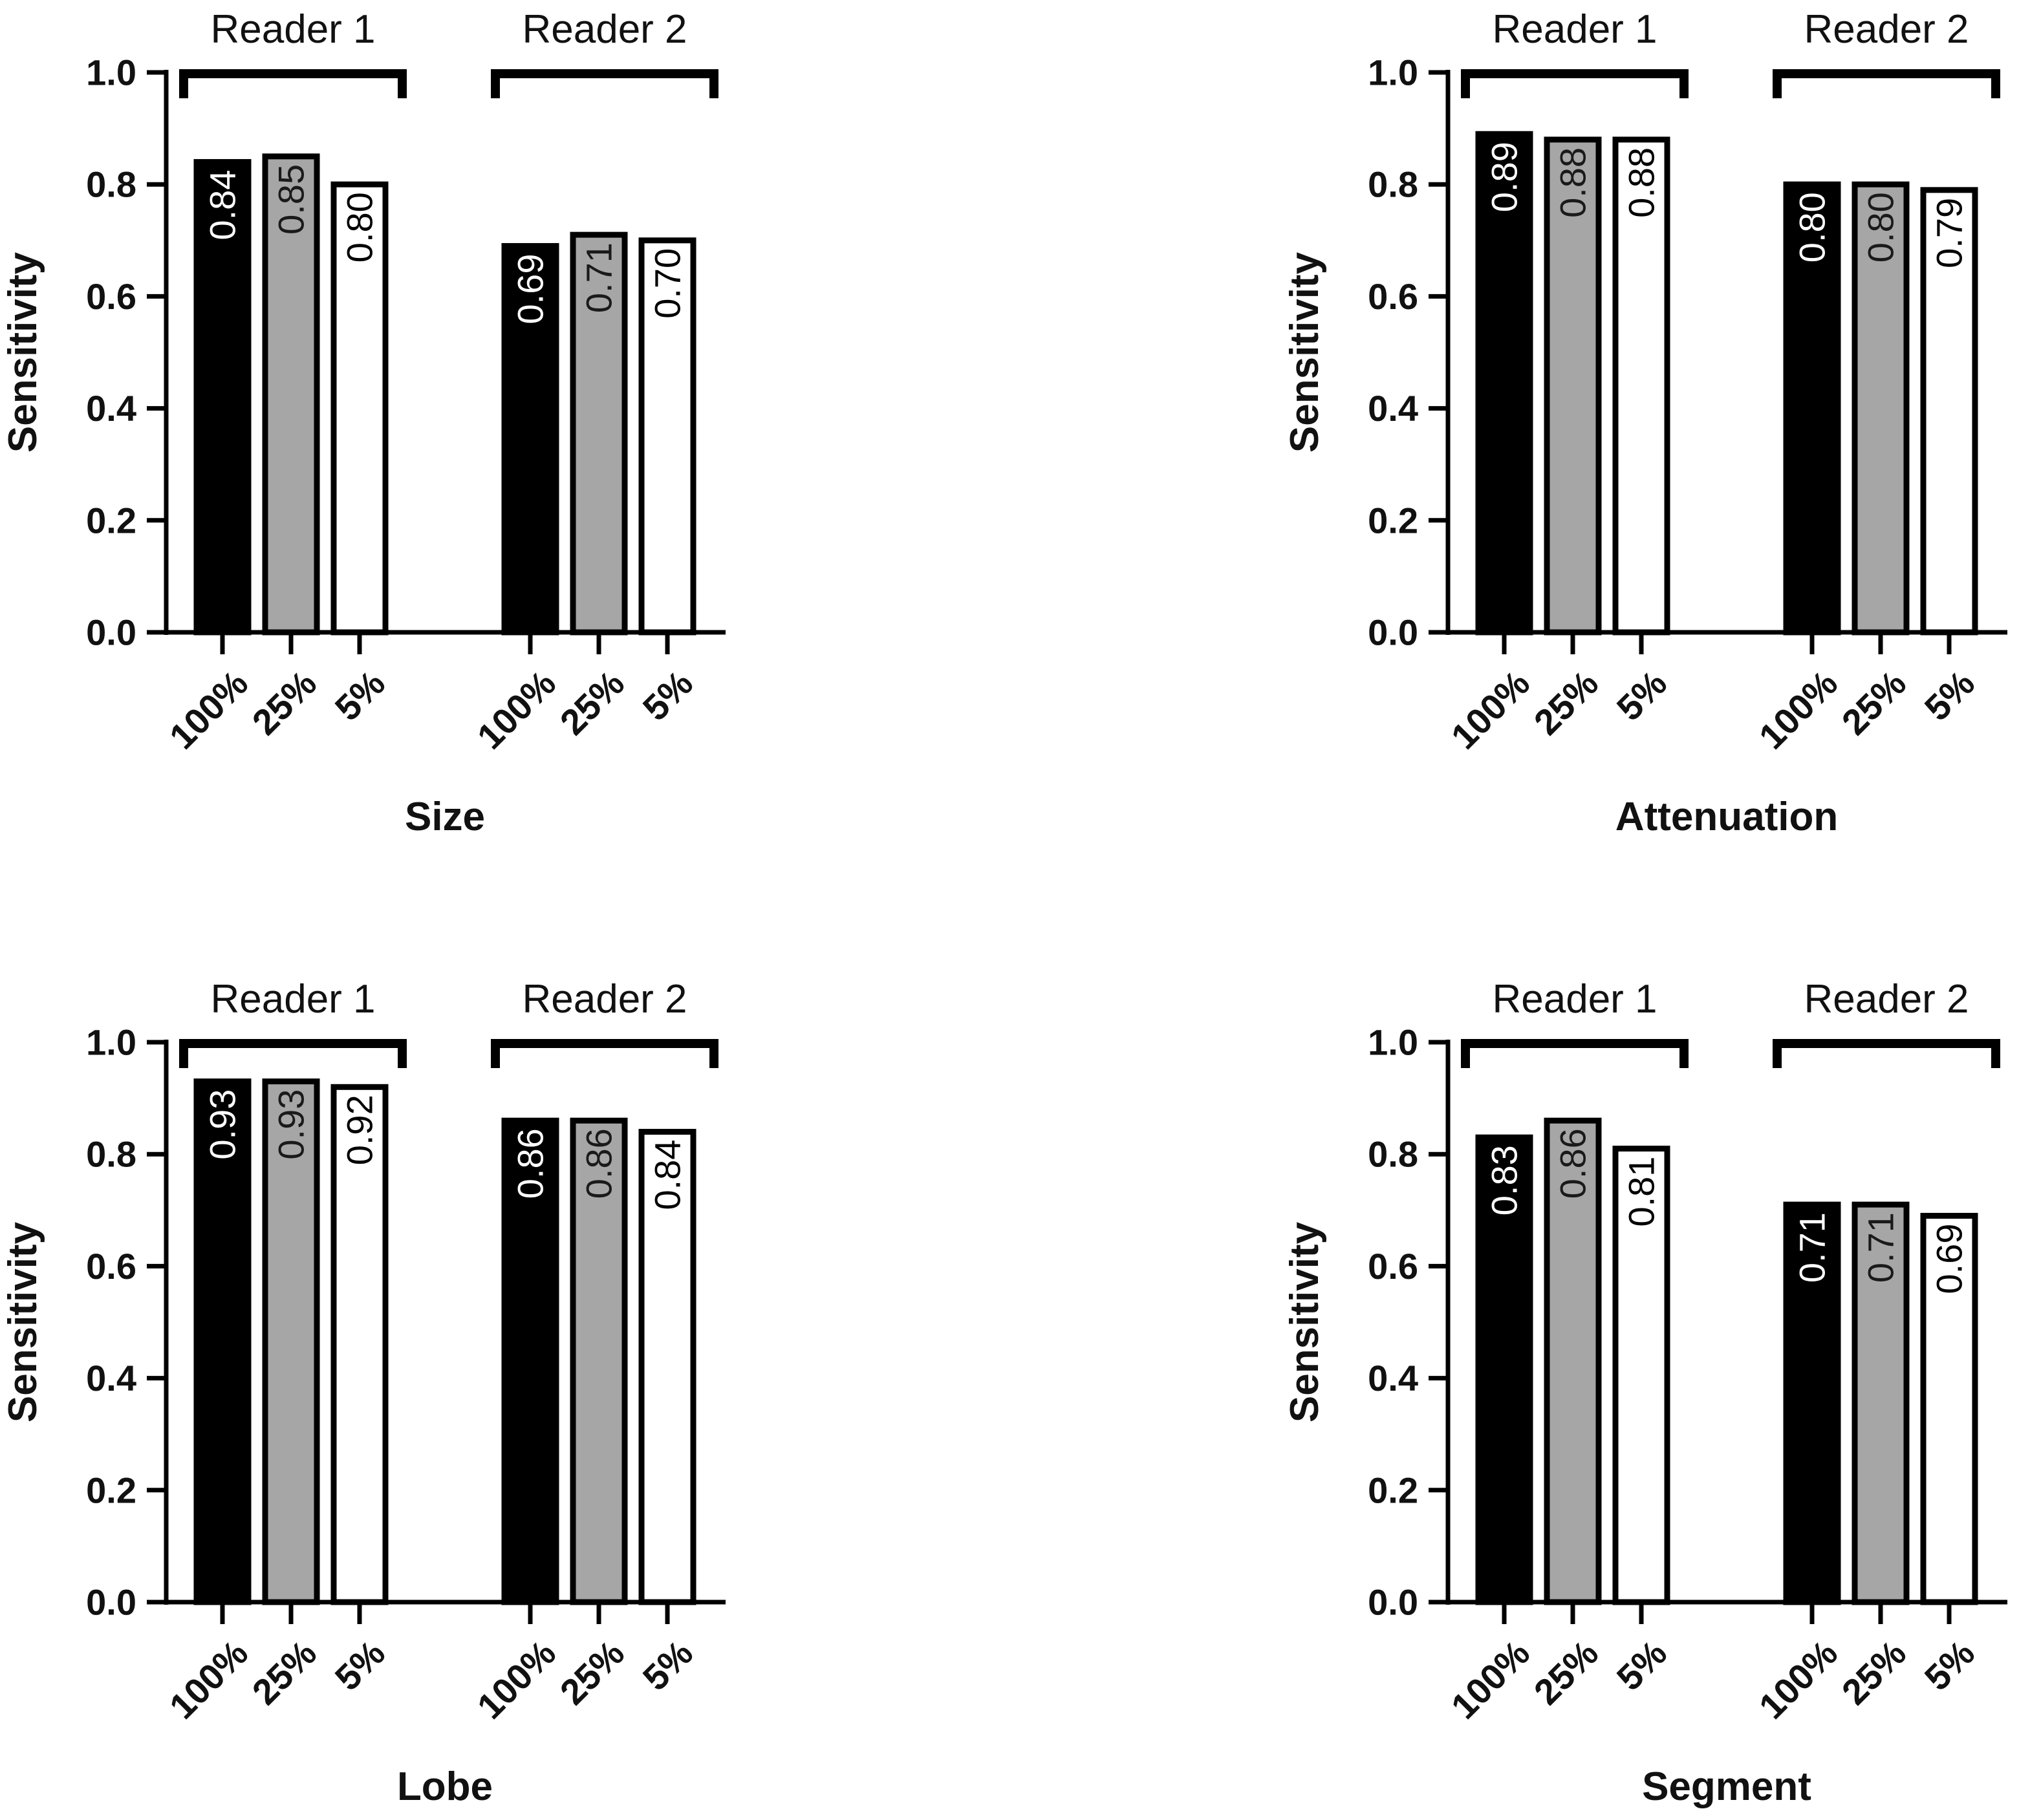  Describe the element at coordinates (1950, 233) in the screenshot. I see `bar-value-label: 0.79` at that location.